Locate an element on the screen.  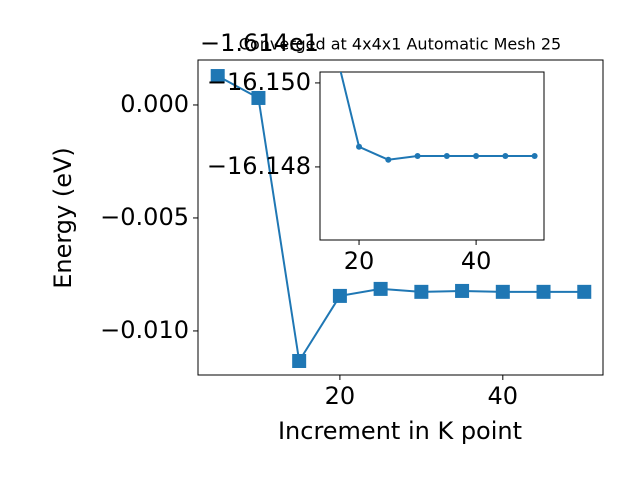
x-axis-label: Increment in K point is located at coordinates (400, 431).